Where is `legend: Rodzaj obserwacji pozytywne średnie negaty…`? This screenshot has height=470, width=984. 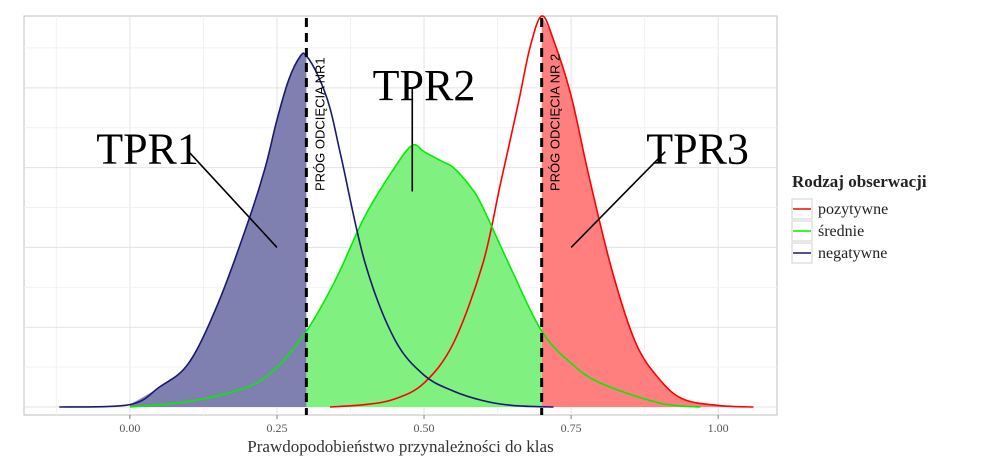
legend: Rodzaj obserwacji pozytywne średnie negaty… is located at coordinates (859, 218).